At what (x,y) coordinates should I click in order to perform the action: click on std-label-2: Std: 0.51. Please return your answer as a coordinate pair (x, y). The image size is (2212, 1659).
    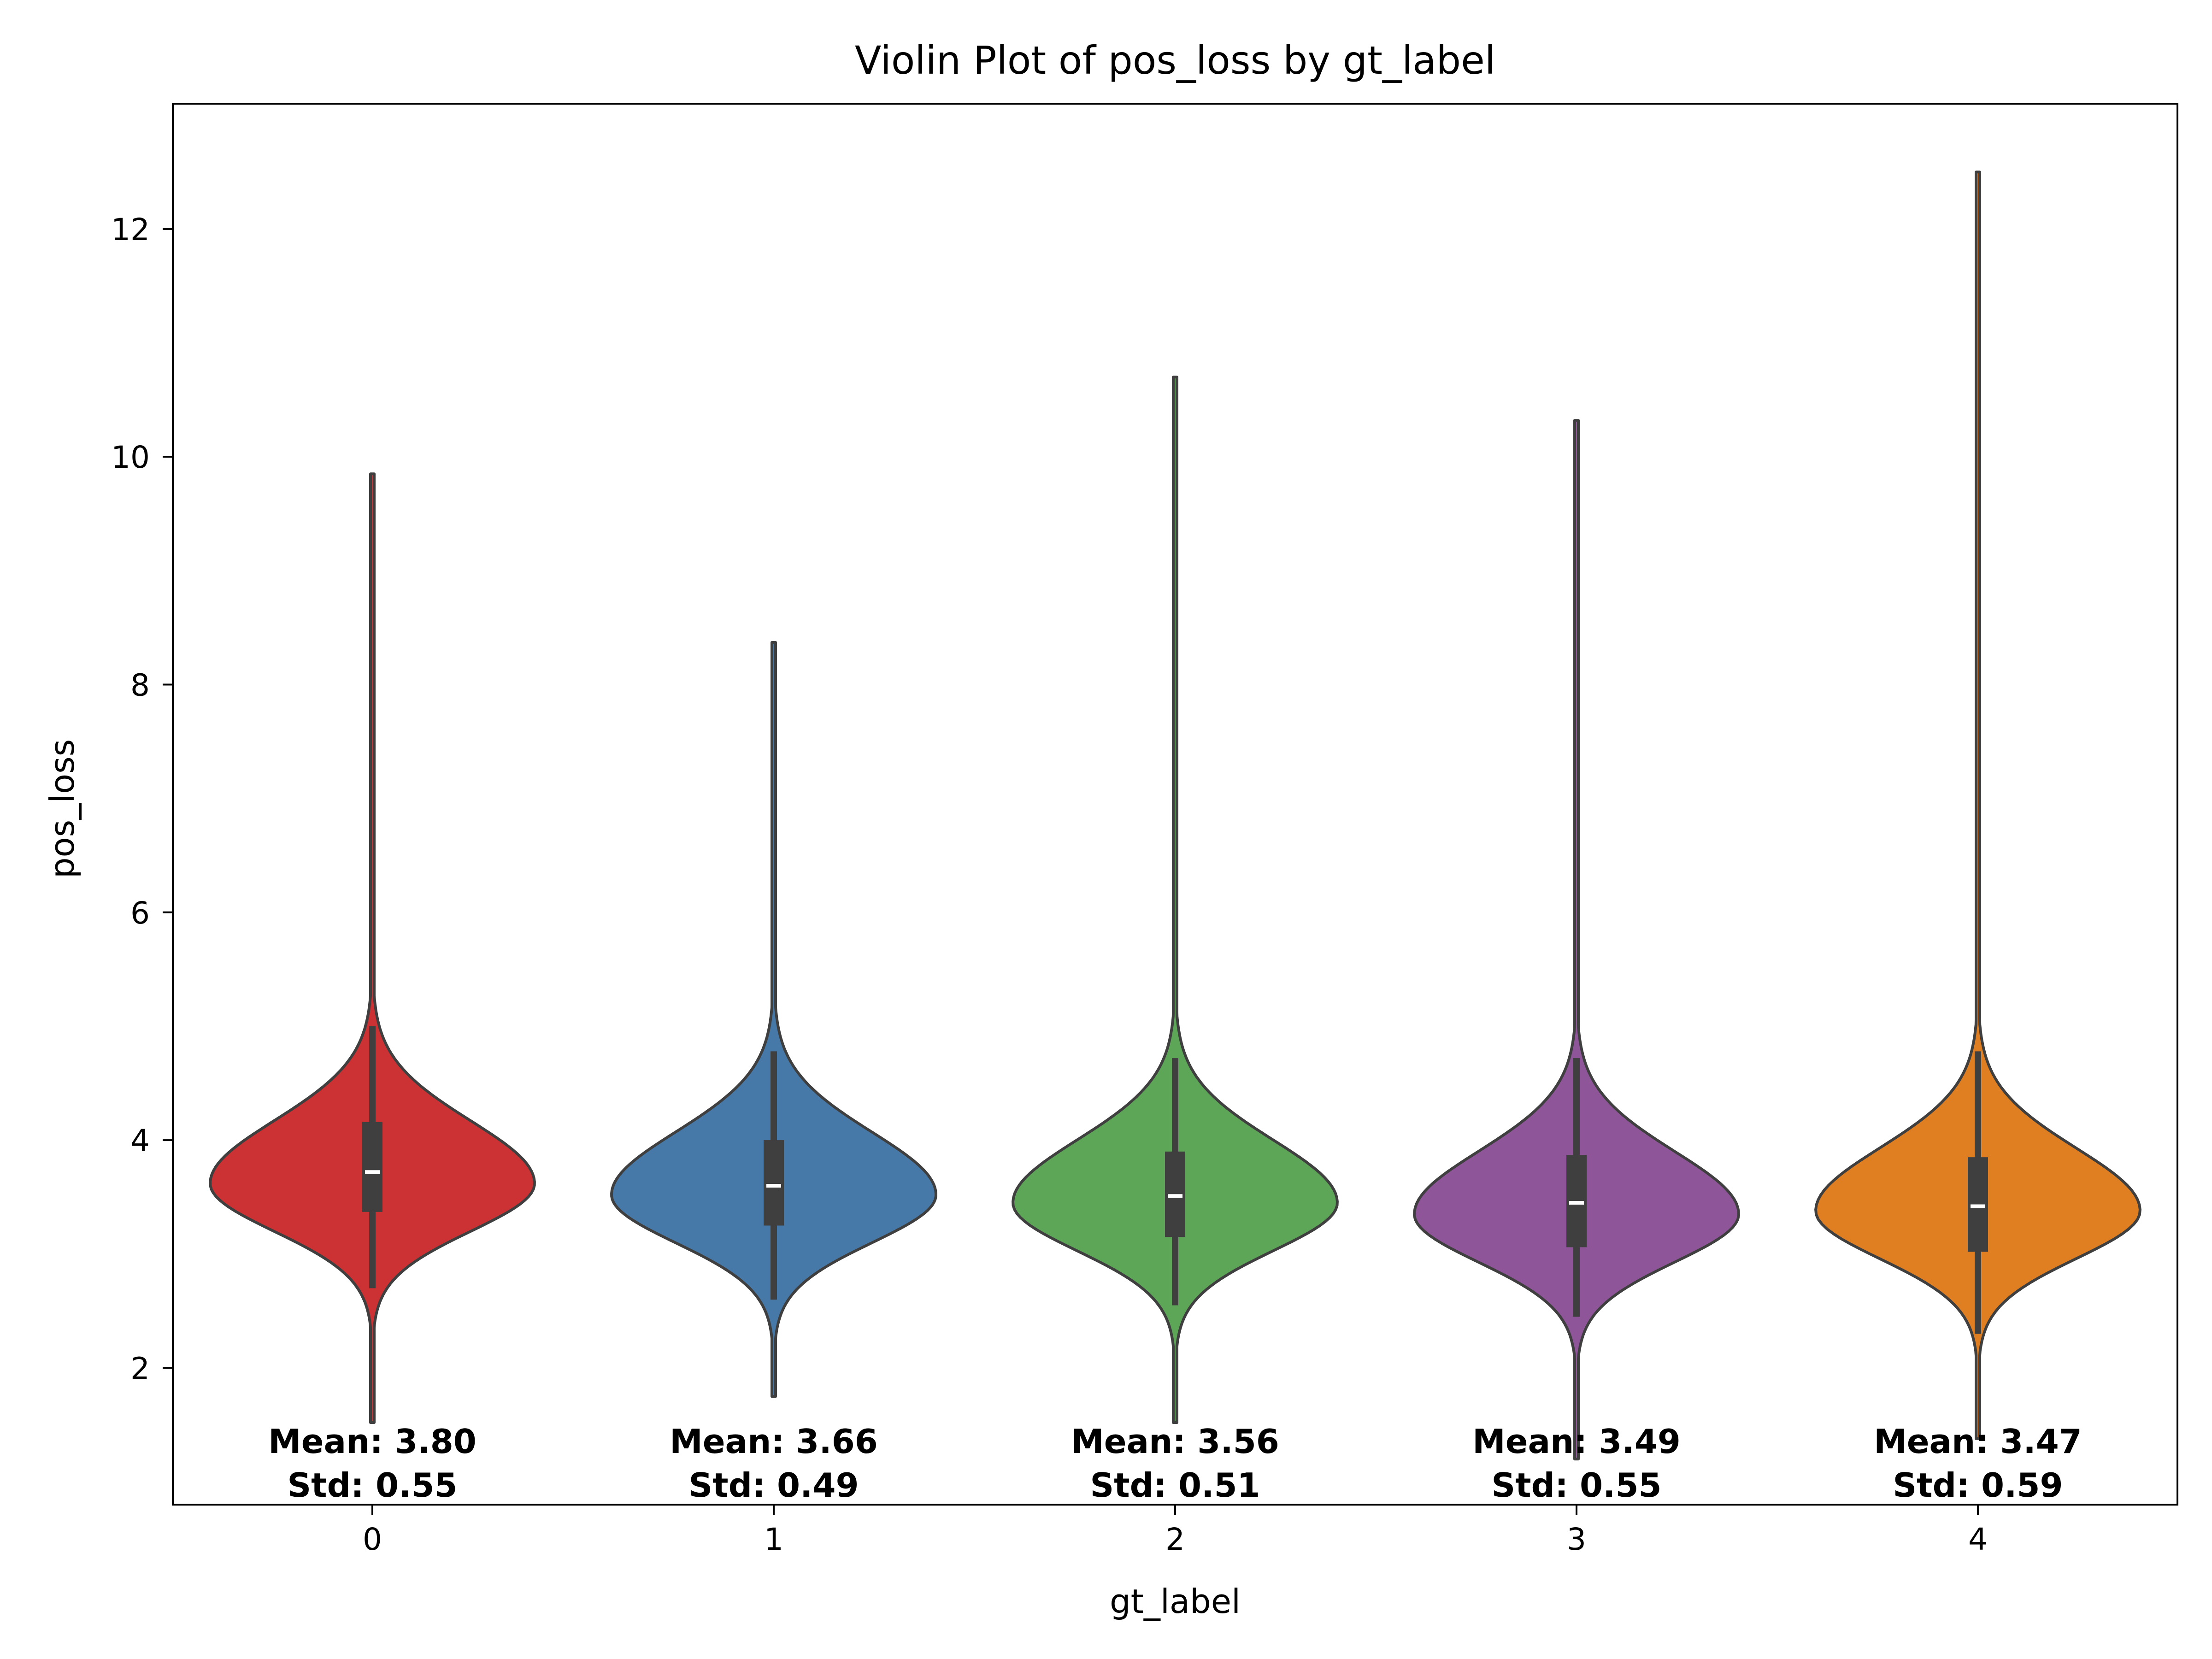
    Looking at the image, I should click on (1175, 1485).